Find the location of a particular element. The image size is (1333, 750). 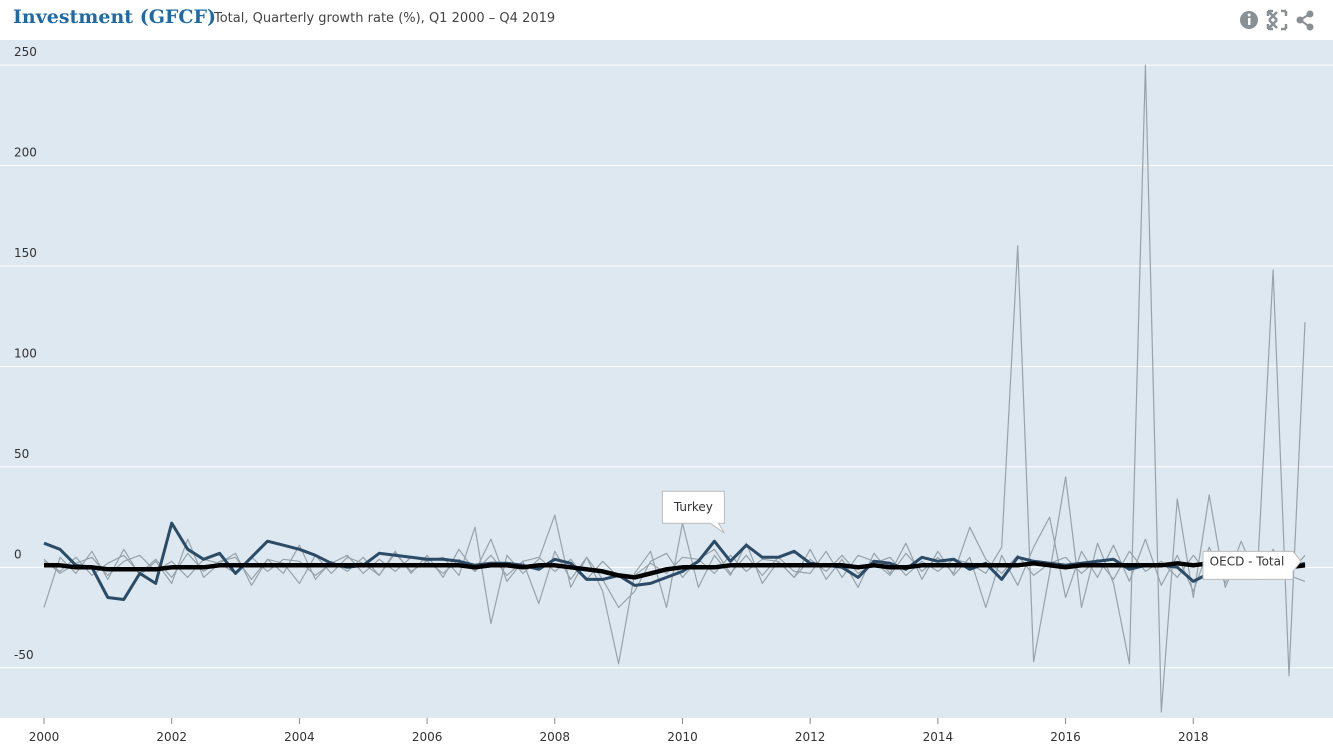

series-callout: Turkey is located at coordinates (693, 512).